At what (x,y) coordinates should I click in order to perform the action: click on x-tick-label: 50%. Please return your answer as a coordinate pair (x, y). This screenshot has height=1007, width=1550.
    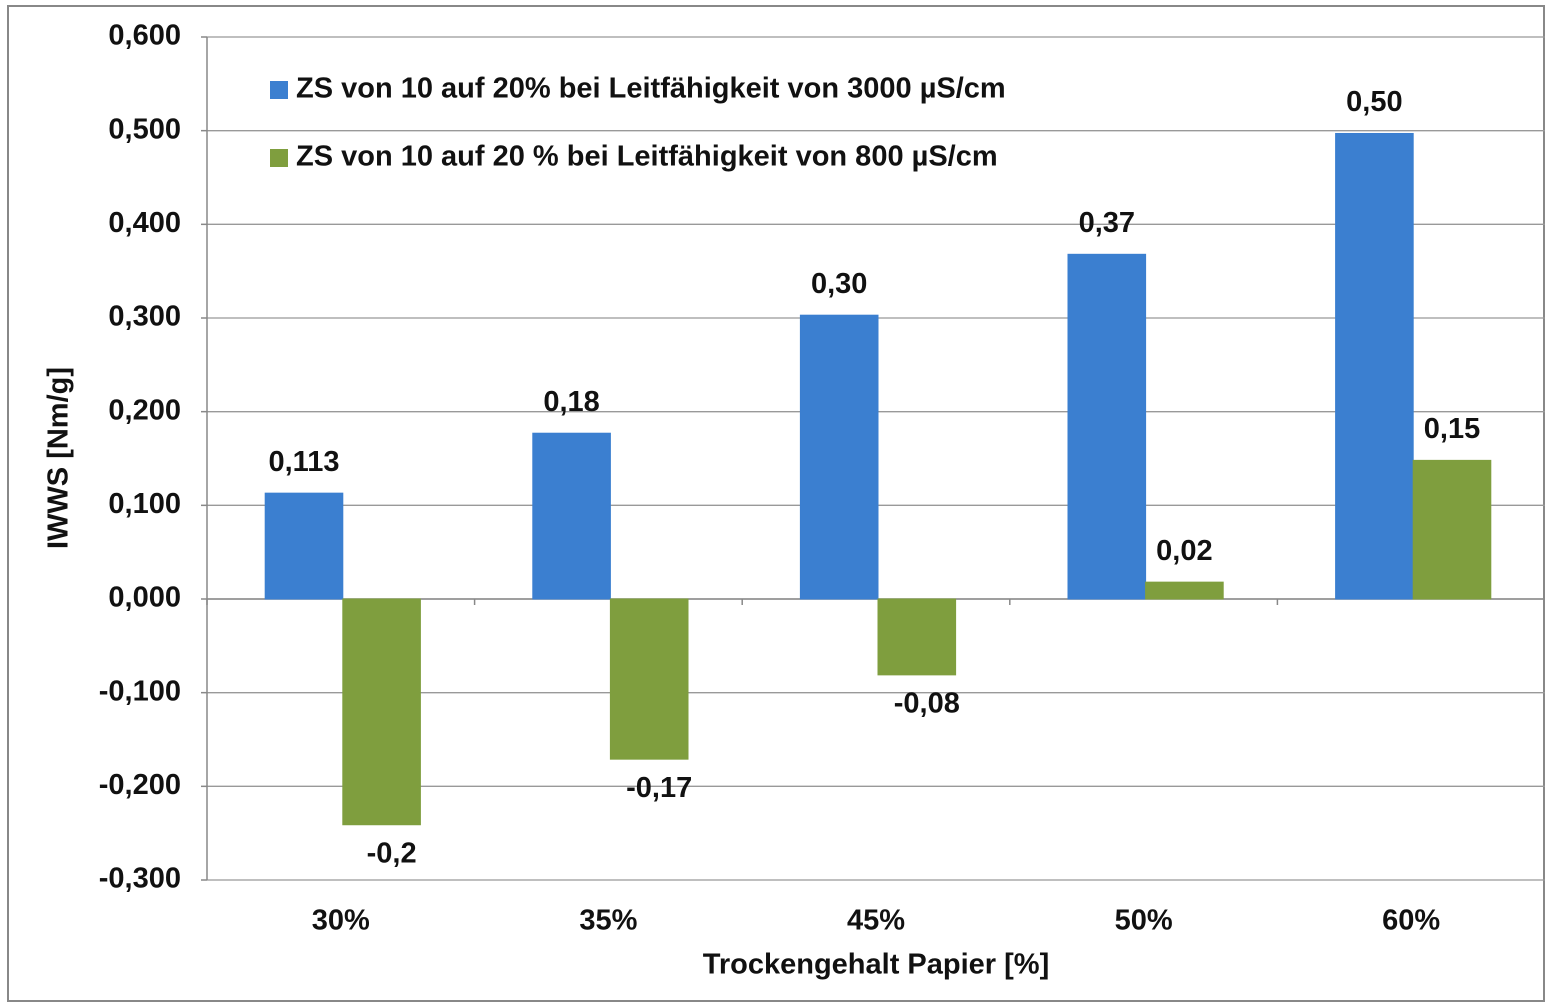
    Looking at the image, I should click on (1144, 921).